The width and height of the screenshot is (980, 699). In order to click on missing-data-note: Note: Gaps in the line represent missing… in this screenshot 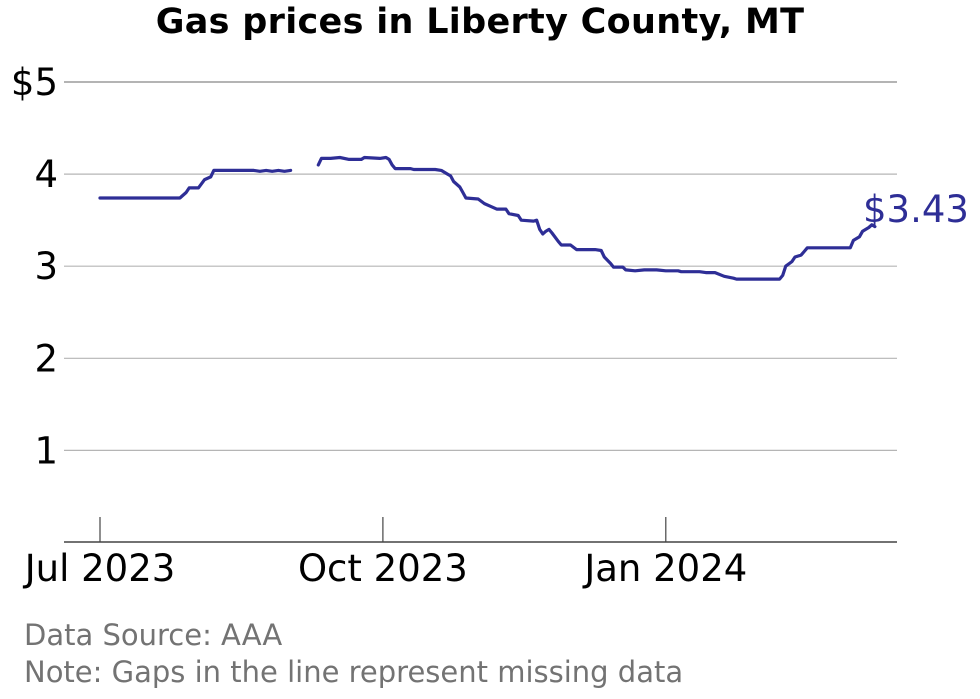, I will do `click(354, 672)`.